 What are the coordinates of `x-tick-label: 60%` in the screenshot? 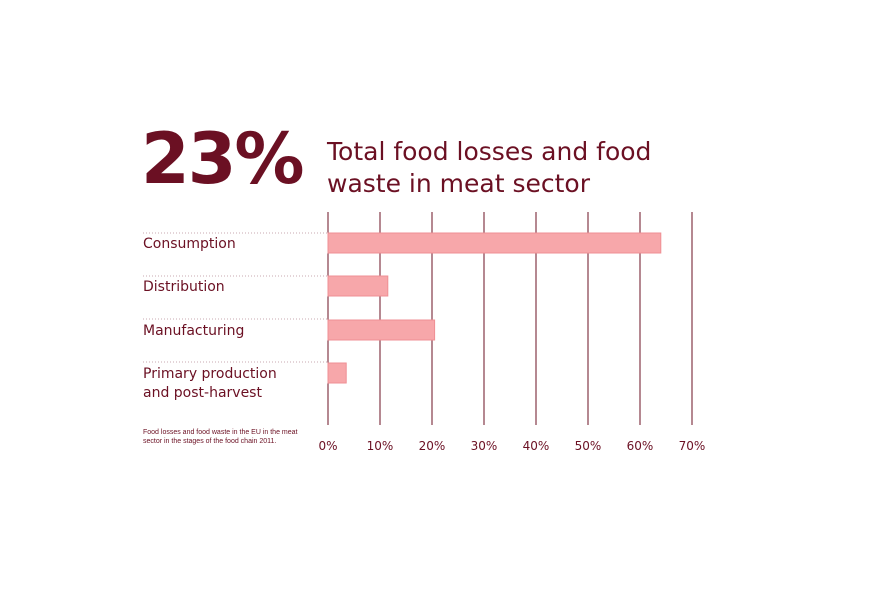 It's located at (640, 446).